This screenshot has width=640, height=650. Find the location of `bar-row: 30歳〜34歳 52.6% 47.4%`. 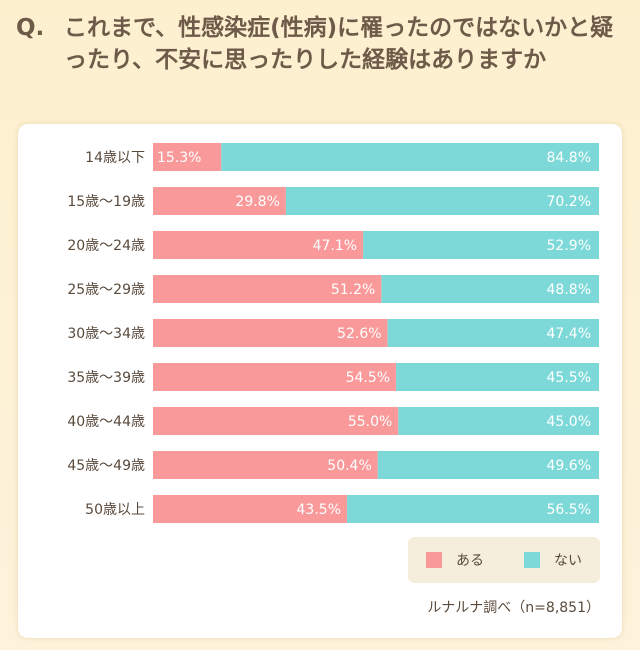

bar-row: 30歳〜34歳 52.6% 47.4% is located at coordinates (333, 333).